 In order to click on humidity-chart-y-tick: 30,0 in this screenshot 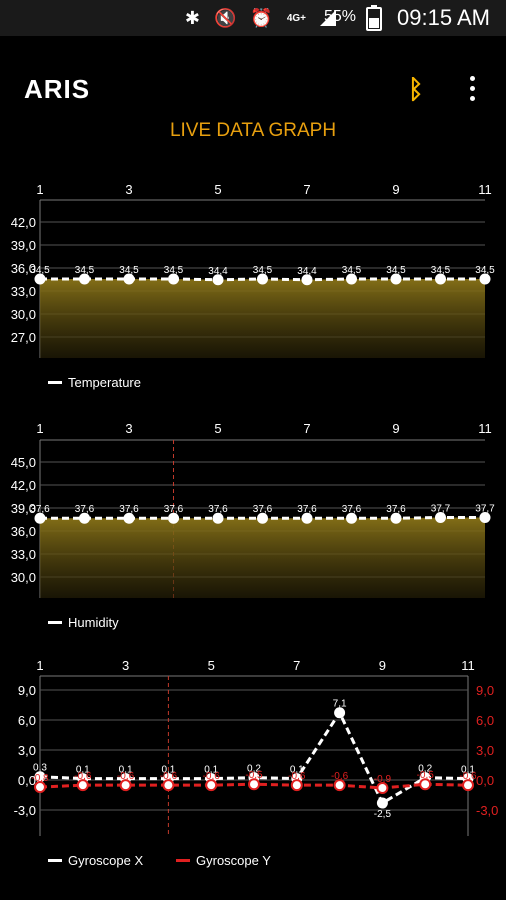, I will do `click(23, 577)`.